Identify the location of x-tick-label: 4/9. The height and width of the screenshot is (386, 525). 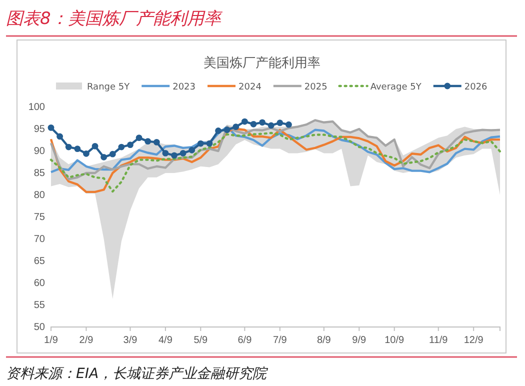
(165, 340).